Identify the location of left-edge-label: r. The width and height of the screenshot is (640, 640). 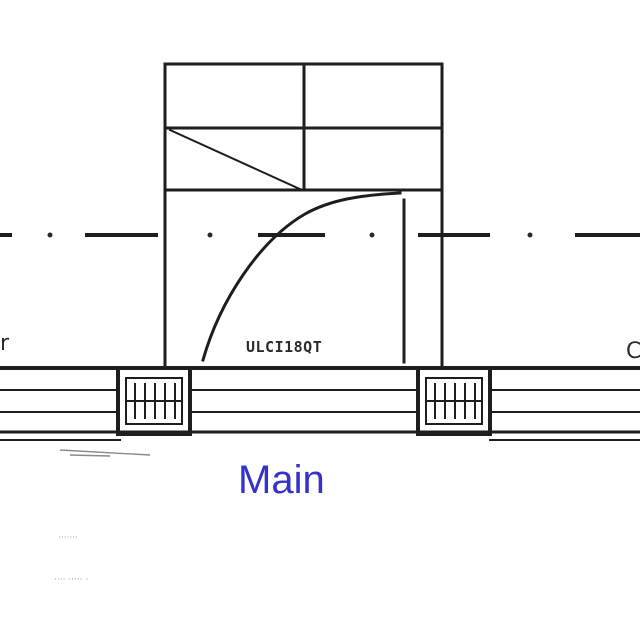
(5, 343).